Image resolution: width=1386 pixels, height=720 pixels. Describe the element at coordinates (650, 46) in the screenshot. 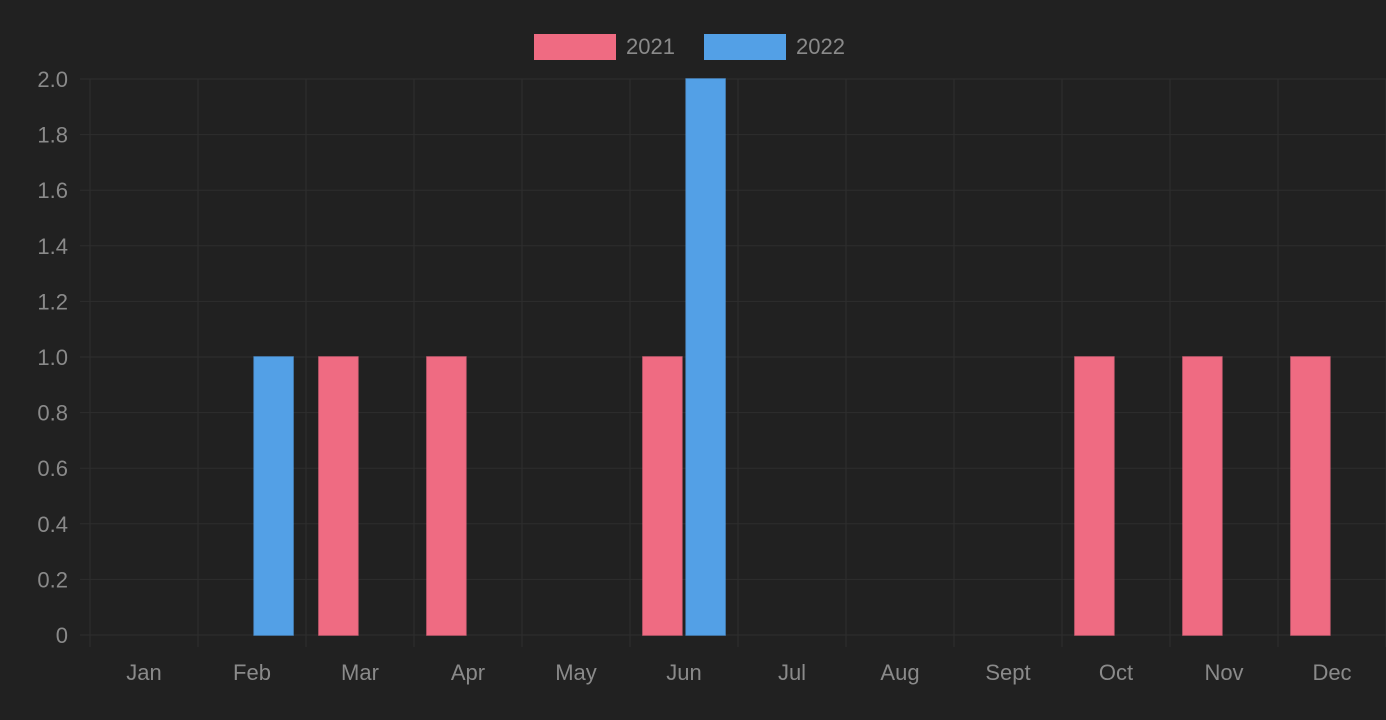

I see `legend-label-2021: 2021` at that location.